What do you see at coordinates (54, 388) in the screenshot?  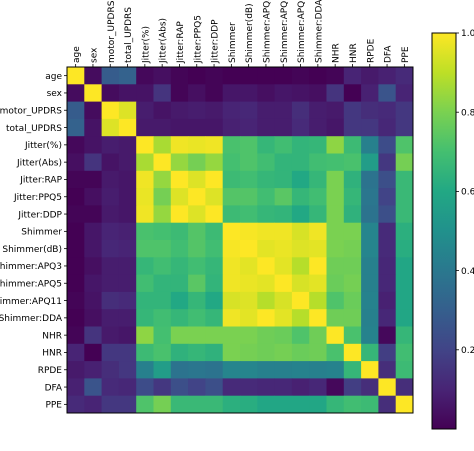 I see `y-tick-label: DFA` at bounding box center [54, 388].